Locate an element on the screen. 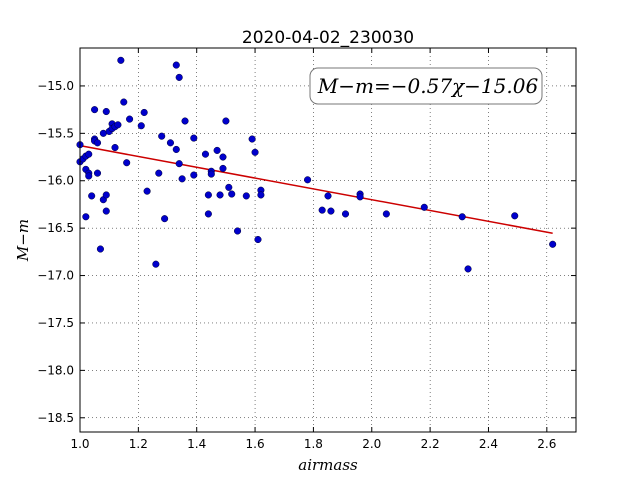 The width and height of the screenshot is (640, 480). x-tick-labels: 1.0 1.2 1.4 1.6 1.8 2.0 2.2 2.4 2.6 is located at coordinates (313, 444).